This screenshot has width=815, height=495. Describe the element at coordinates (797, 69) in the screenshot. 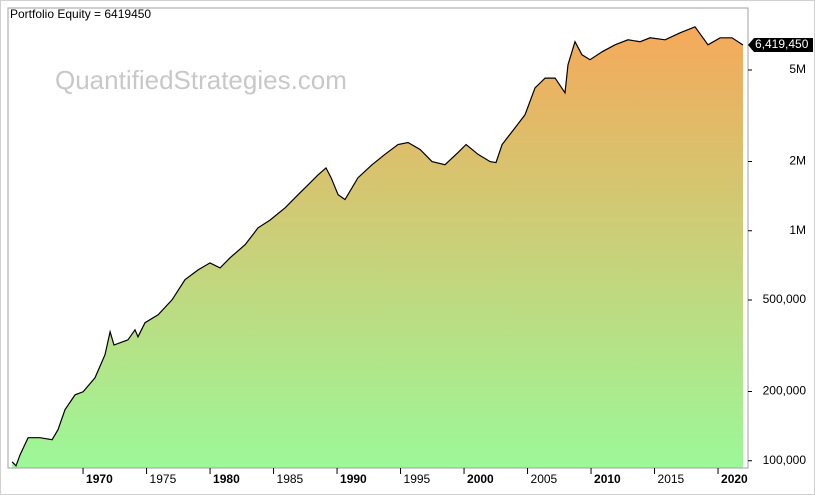

I see `y-tick-label: 5M` at that location.